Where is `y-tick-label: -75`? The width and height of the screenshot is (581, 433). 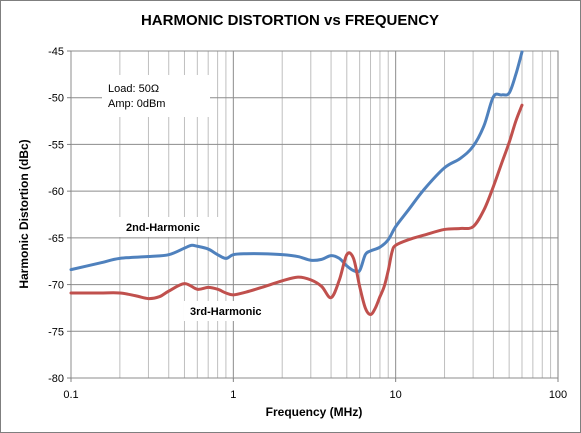
y-tick-label: -75 is located at coordinates (56, 332).